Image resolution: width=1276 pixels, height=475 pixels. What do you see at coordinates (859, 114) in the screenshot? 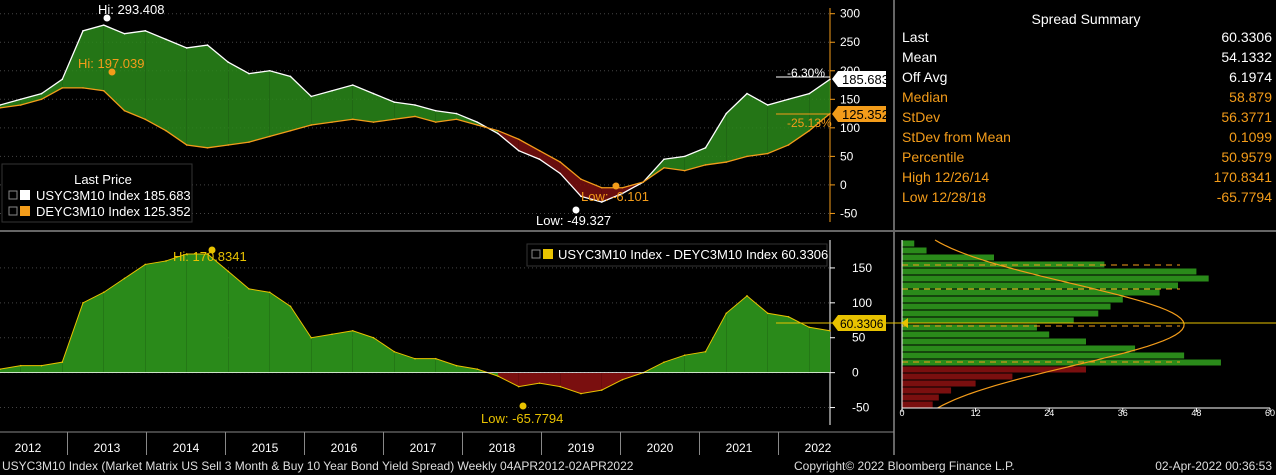
I see `de-last-badge` at bounding box center [859, 114].